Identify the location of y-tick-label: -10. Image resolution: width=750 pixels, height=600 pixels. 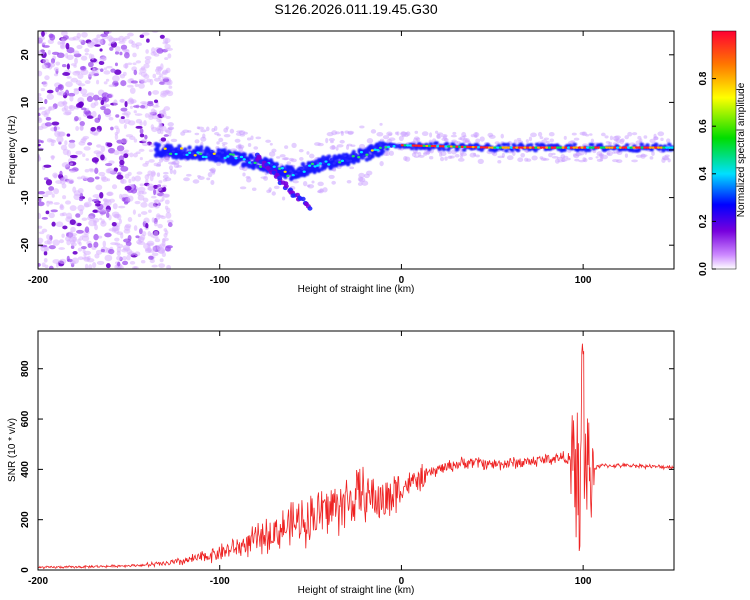
(25, 197).